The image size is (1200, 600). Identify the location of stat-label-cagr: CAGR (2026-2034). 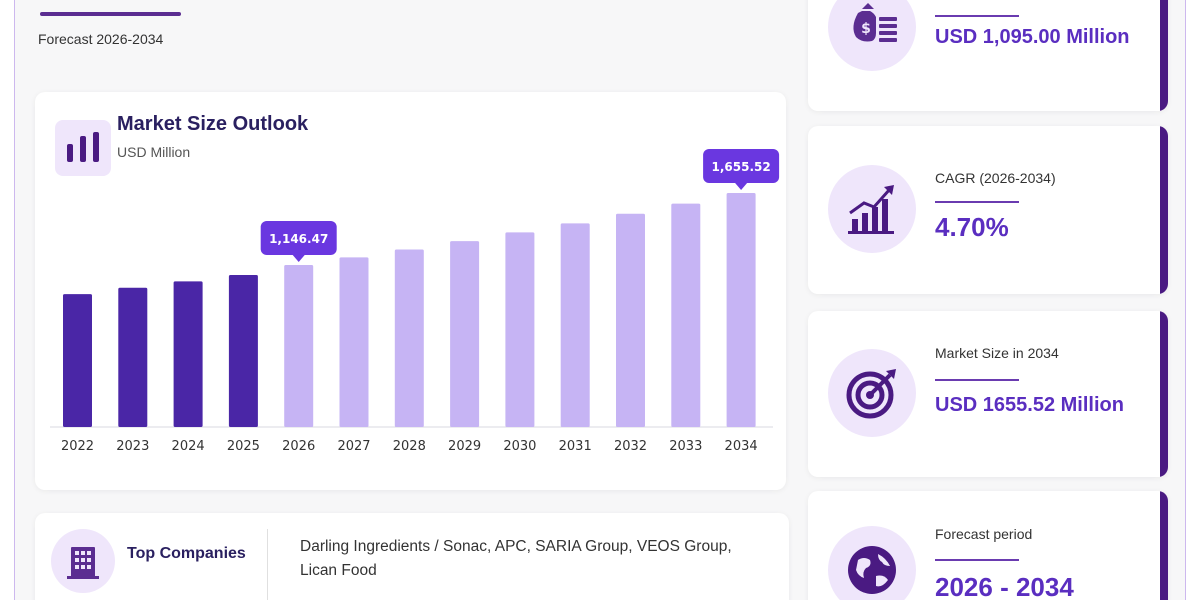
(995, 178).